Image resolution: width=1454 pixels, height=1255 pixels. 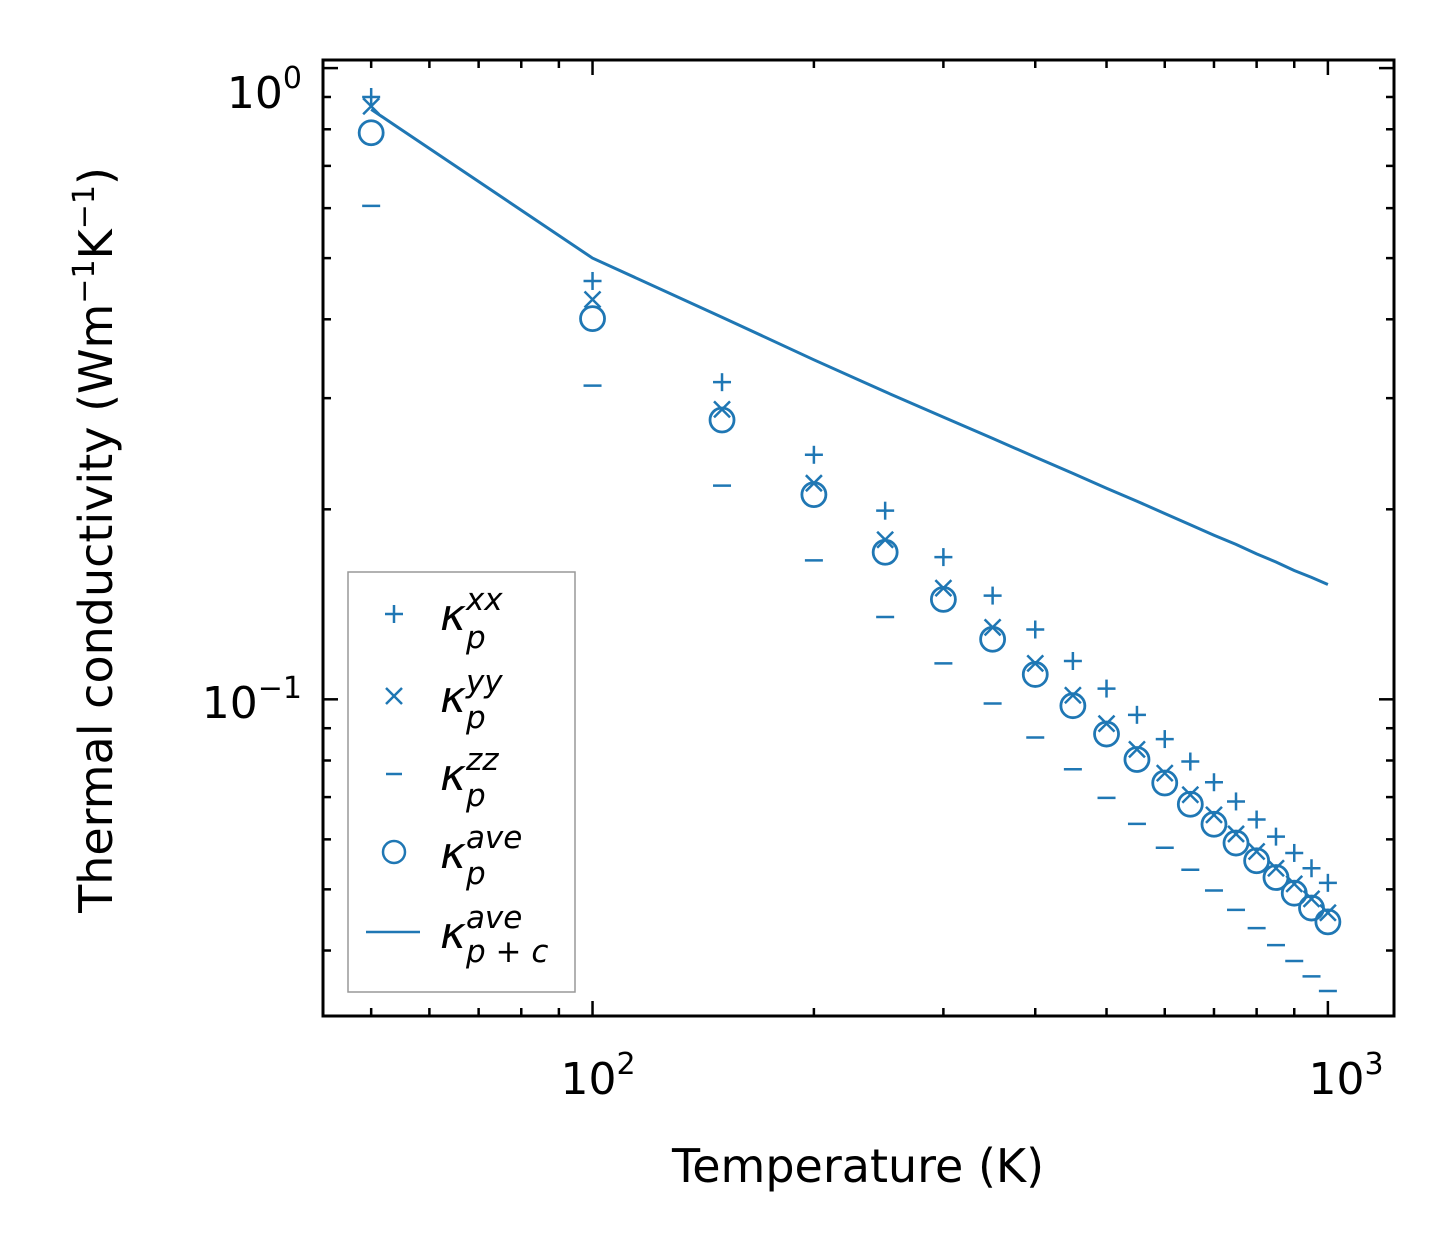 I want to click on legend-label-xx: κxx, so click(x=471, y=611).